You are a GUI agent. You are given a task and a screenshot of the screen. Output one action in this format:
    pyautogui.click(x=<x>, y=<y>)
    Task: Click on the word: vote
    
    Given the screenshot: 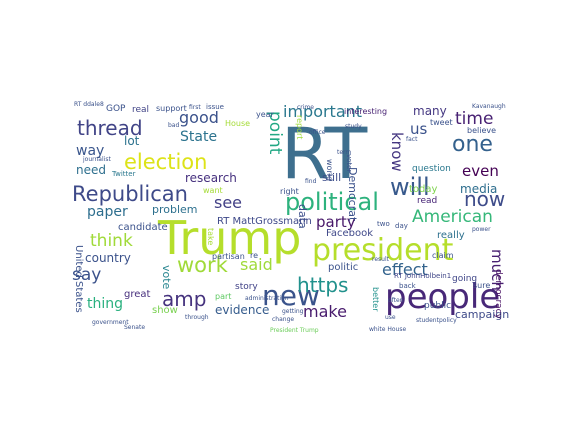 What is the action you would take?
    pyautogui.click(x=166, y=277)
    